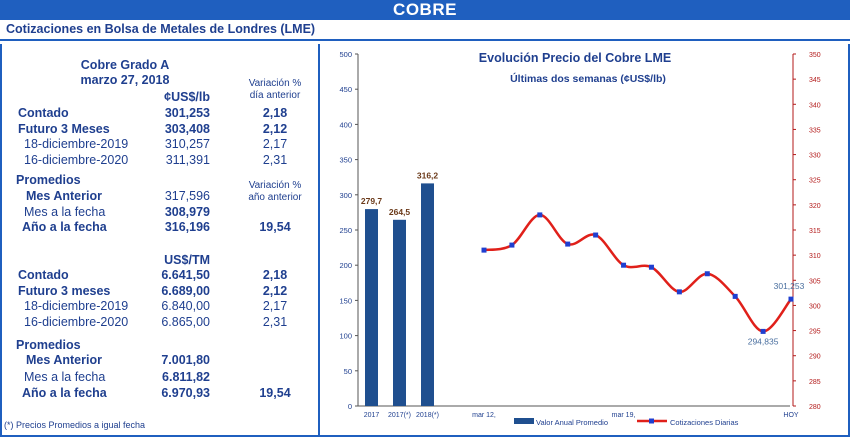 This screenshot has height=437, width=850. What do you see at coordinates (43, 113) in the screenshot?
I see `row-label: Contado` at bounding box center [43, 113].